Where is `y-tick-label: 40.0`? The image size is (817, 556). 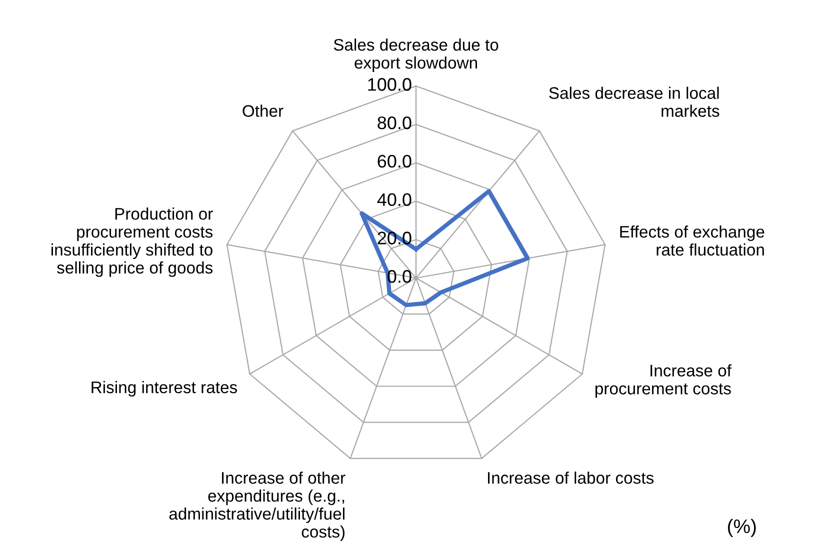 y-tick-label: 40.0 is located at coordinates (394, 199).